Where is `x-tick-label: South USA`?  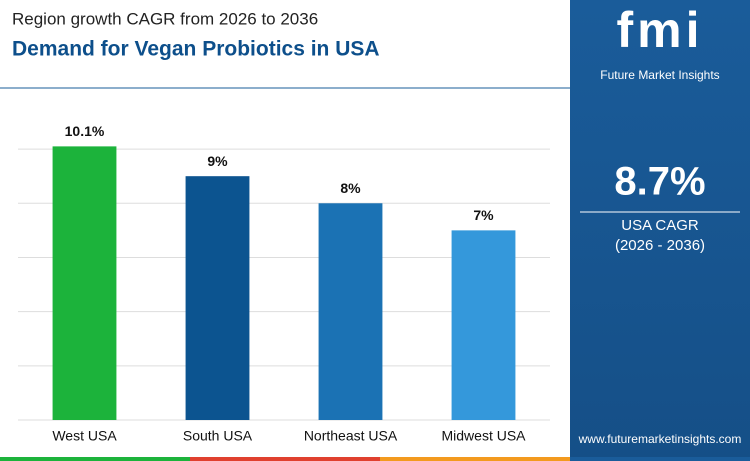
x-tick-label: South USA is located at coordinates (218, 436).